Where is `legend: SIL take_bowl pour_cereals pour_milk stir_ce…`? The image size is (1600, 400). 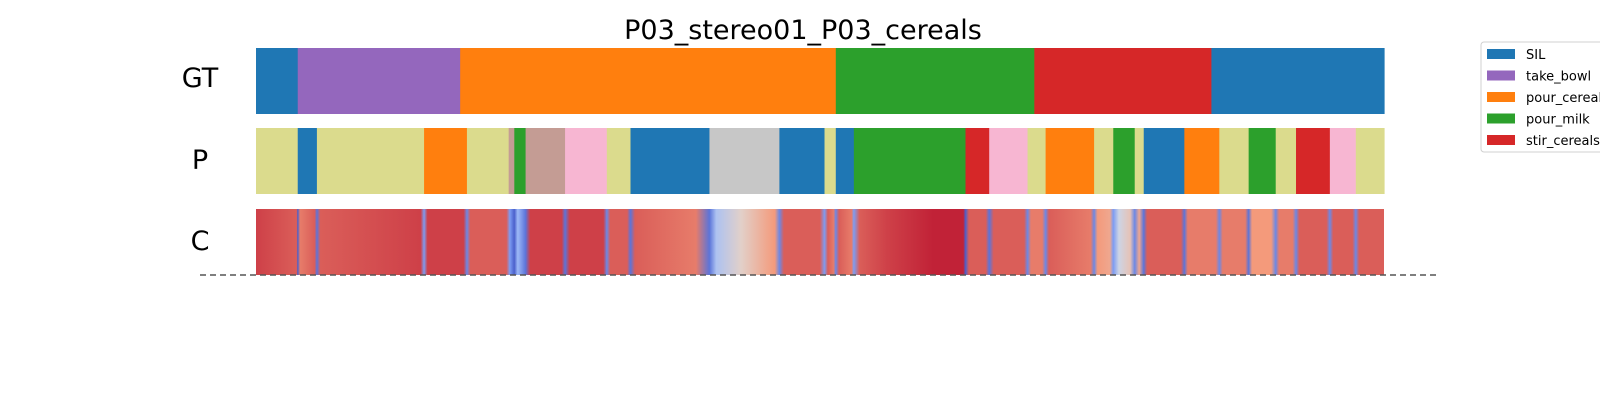 legend: SIL take_bowl pour_cereals pour_milk stir_ce… is located at coordinates (1540, 97).